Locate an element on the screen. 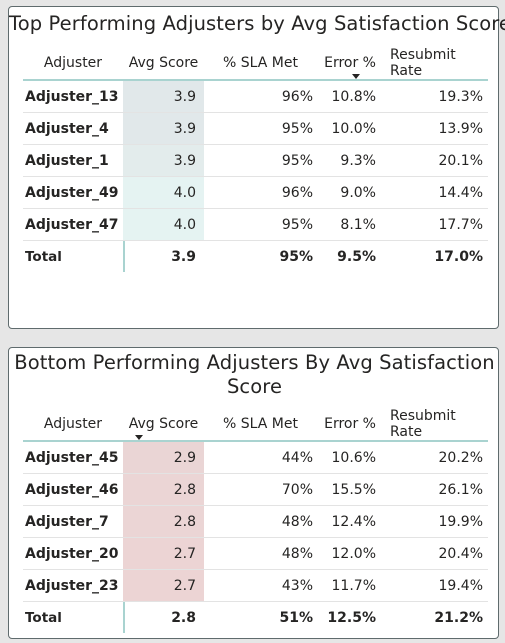 The height and width of the screenshot is (643, 505). error-cell: 10.6% is located at coordinates (353, 457).